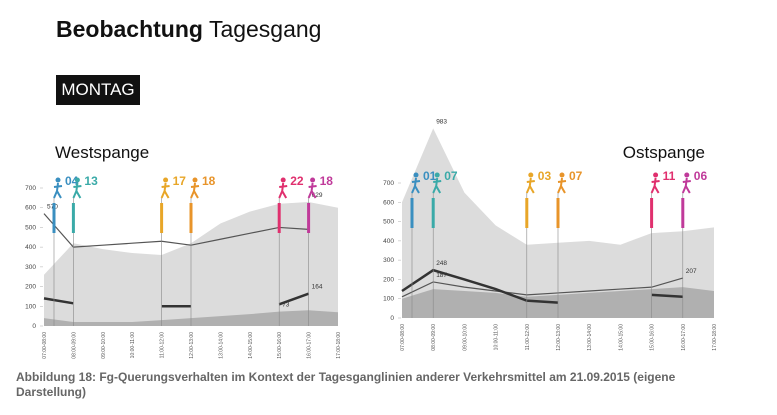 The image size is (777, 415). What do you see at coordinates (317, 195) in the screenshot?
I see `value-label: 629` at bounding box center [317, 195].